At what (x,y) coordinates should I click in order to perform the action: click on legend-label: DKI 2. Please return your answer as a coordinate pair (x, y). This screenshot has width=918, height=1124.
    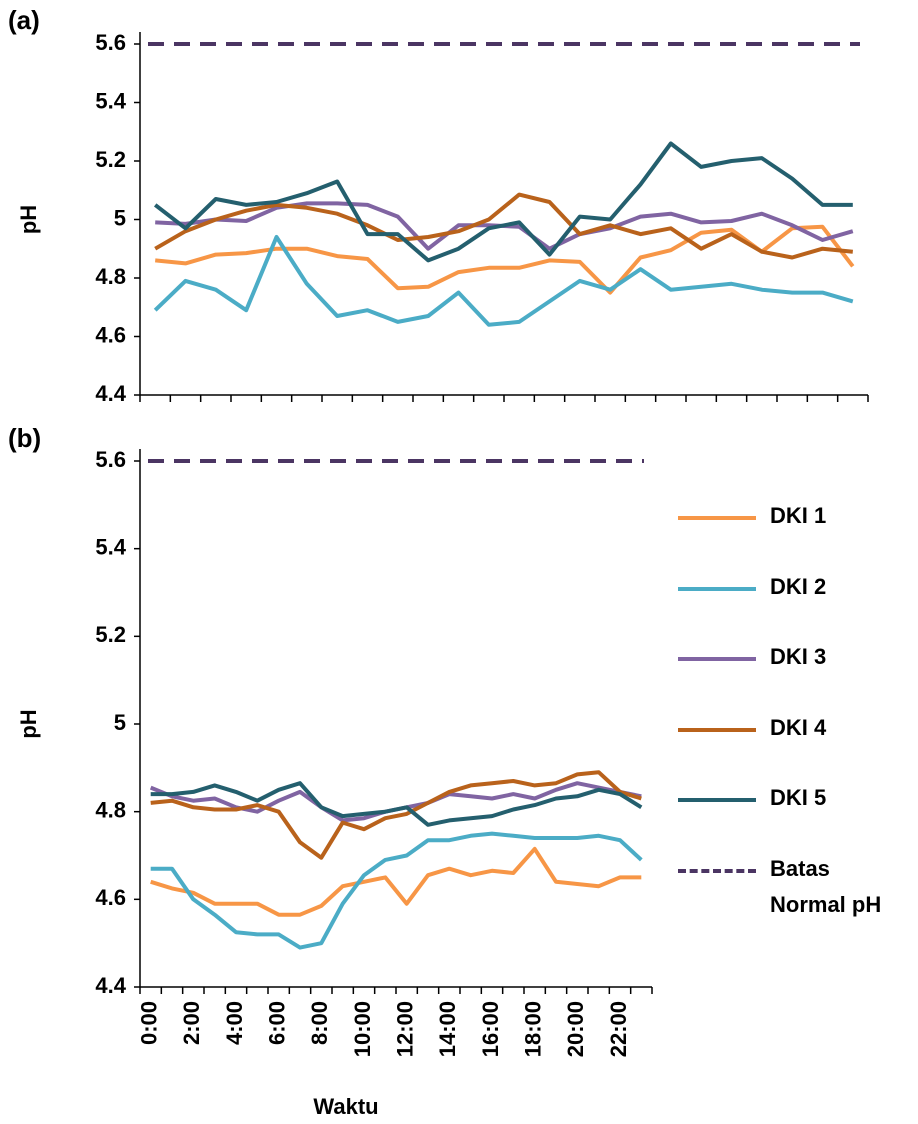
    Looking at the image, I should click on (798, 586).